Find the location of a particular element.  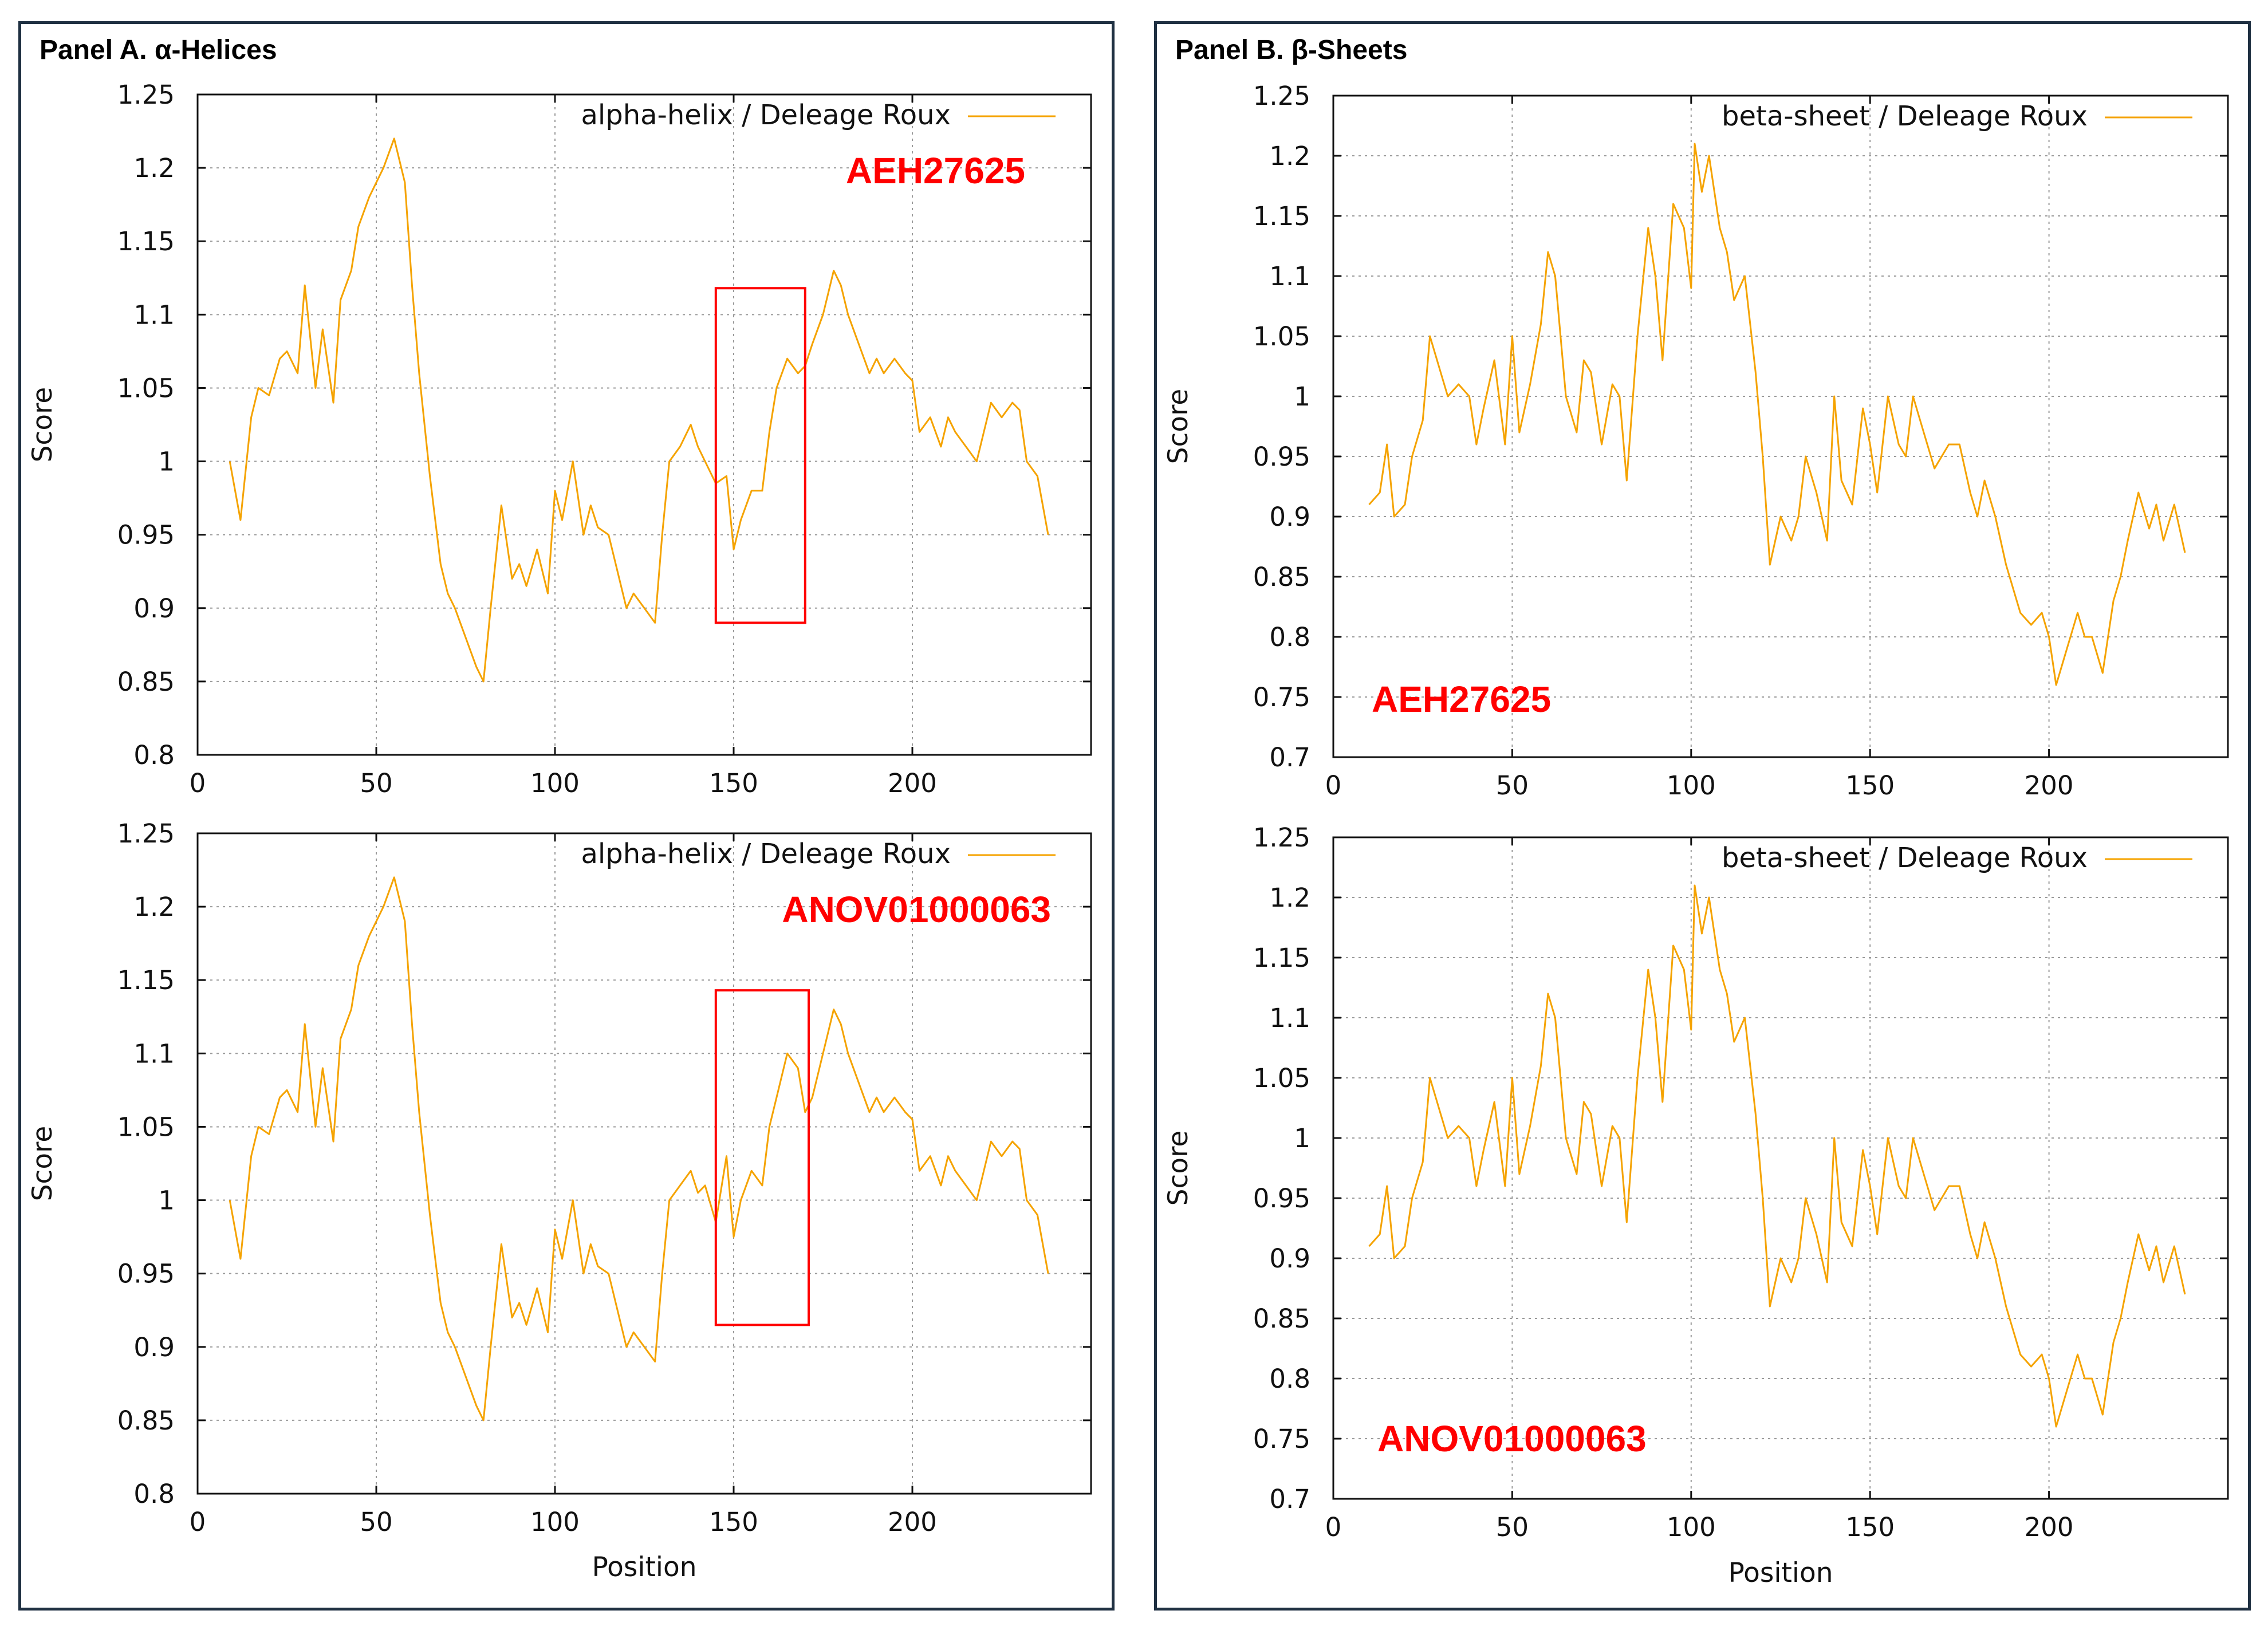

panel-b-title: Panel B. β-Sheets is located at coordinates (1291, 50).